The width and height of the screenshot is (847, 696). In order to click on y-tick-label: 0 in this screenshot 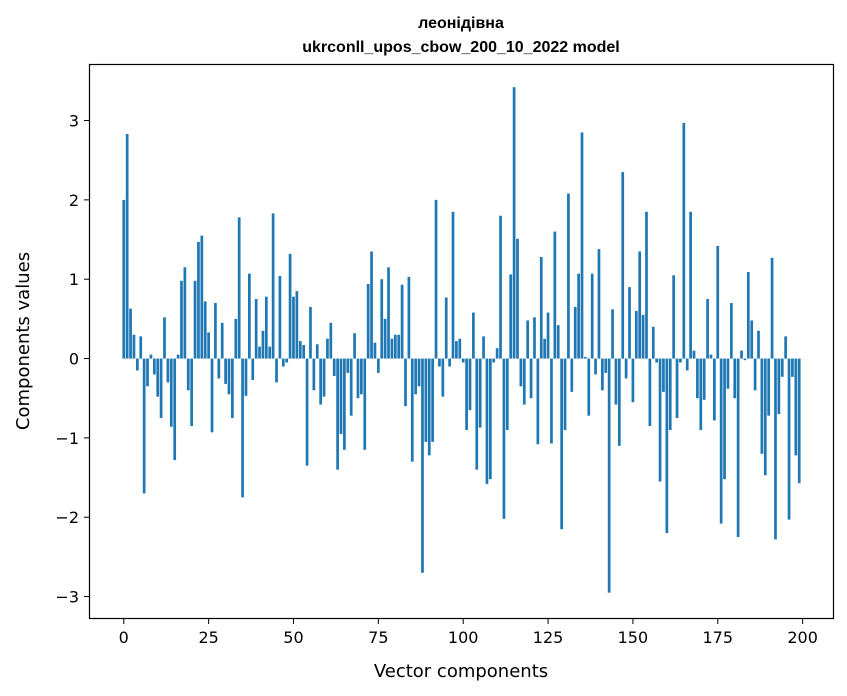, I will do `click(74, 359)`.